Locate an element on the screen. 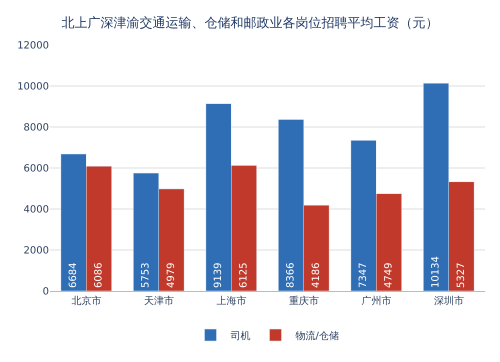 Image resolution: width=500 pixels, height=362 pixels. x-tick-label: 深圳市 is located at coordinates (449, 301).